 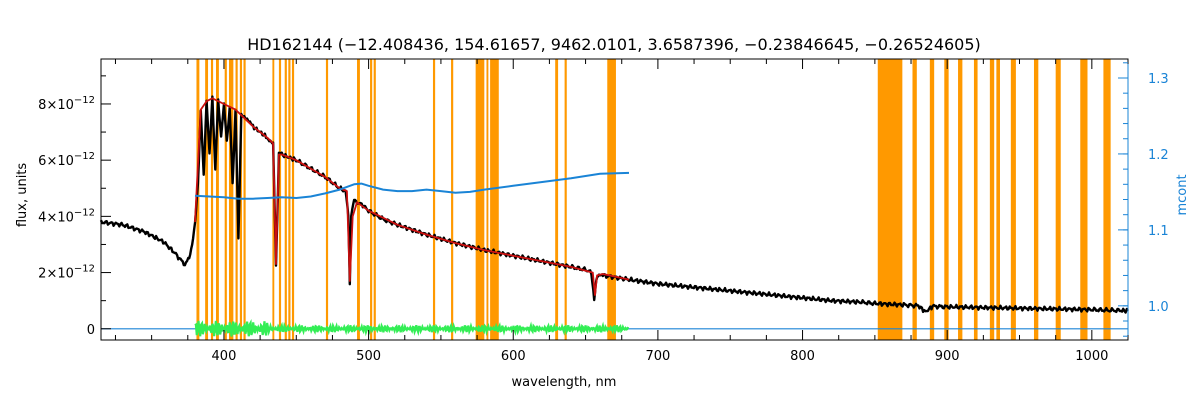 I want to click on x-tick-label-6: 1000, so click(x=1091, y=356).